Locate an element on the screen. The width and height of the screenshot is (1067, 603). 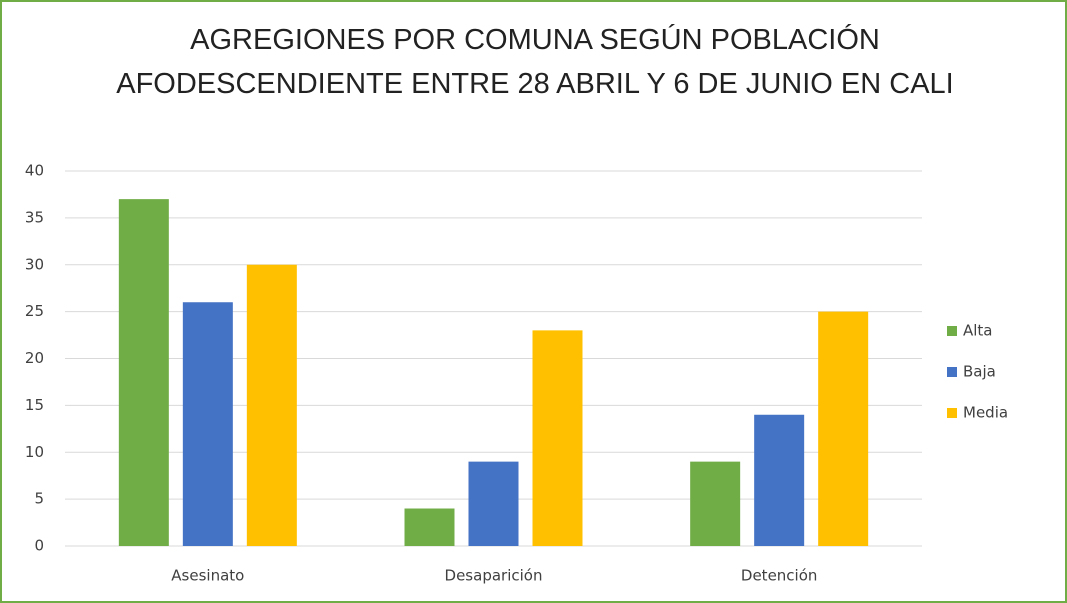
legend-label: Media is located at coordinates (985, 413).